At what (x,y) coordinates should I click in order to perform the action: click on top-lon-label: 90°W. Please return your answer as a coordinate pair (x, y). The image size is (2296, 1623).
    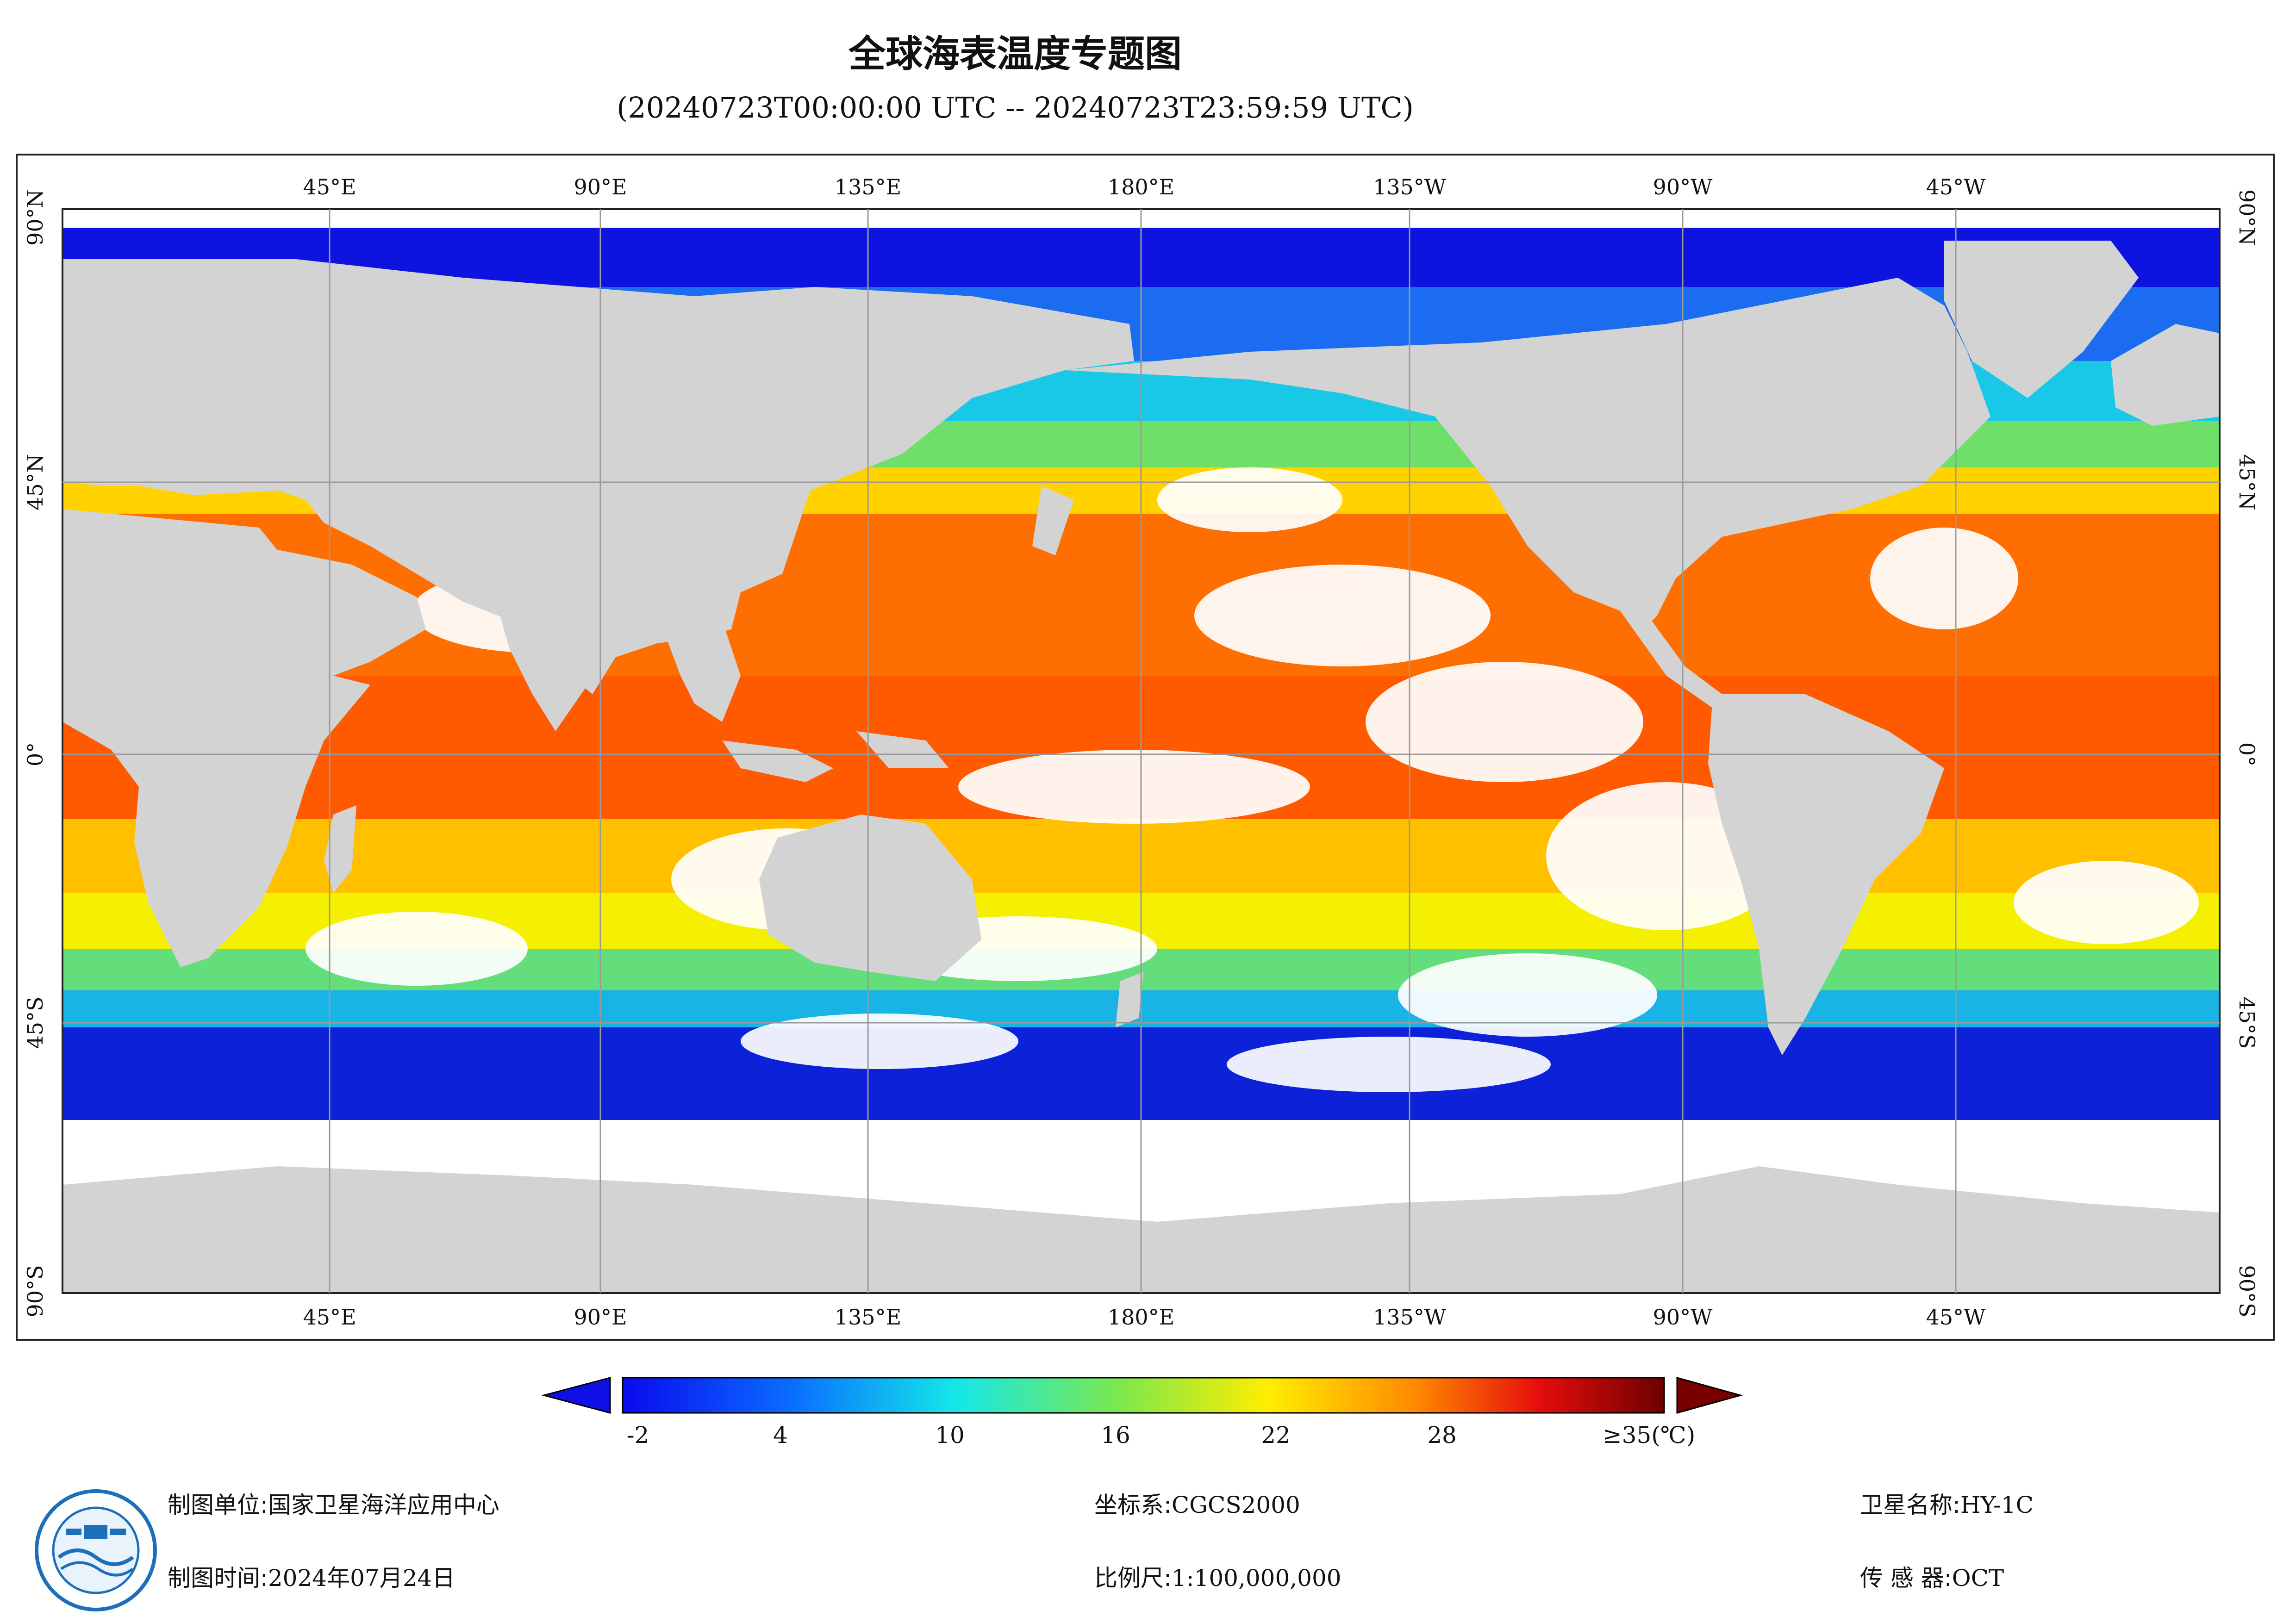
    Looking at the image, I should click on (1683, 186).